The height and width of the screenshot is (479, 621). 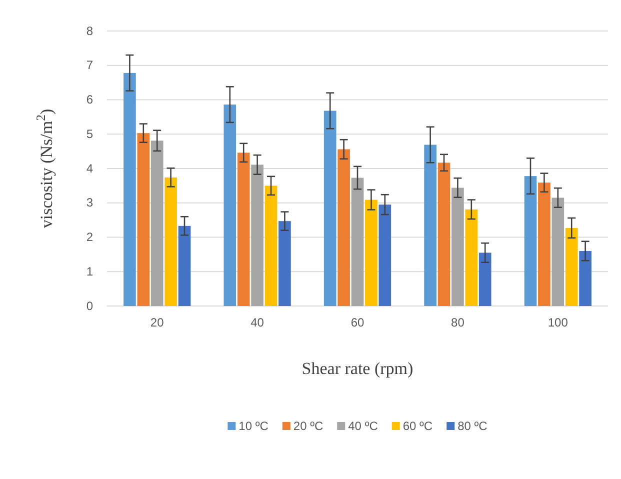 I want to click on y-tick-label: 6, so click(x=90, y=99).